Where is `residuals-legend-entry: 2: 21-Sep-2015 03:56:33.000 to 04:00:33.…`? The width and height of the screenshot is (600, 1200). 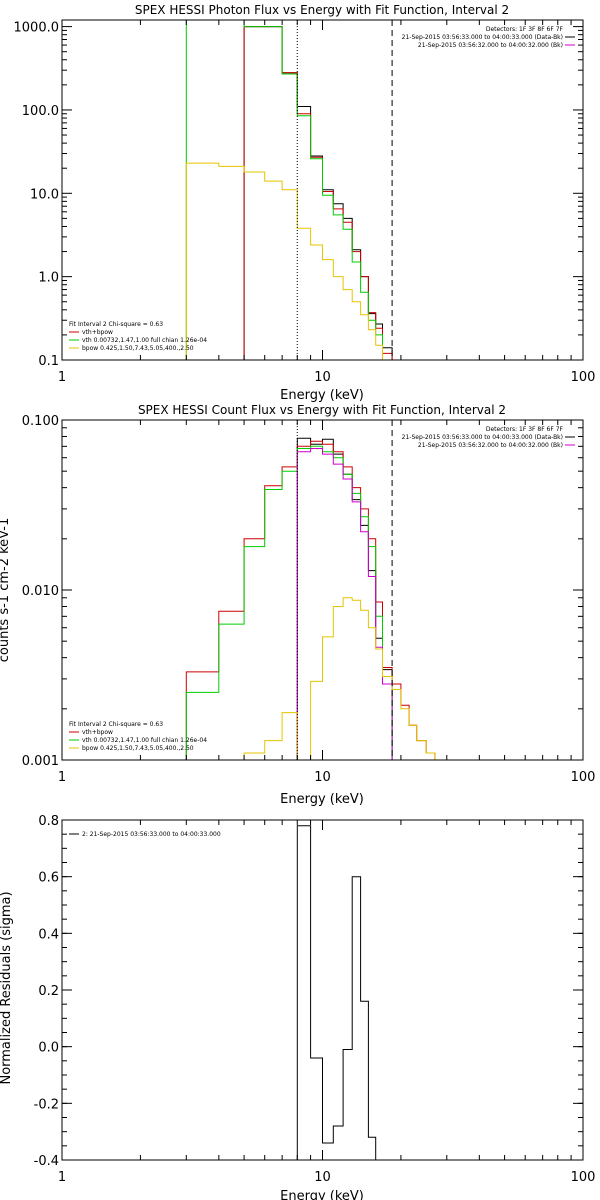 residuals-legend-entry: 2: 21-Sep-2015 03:56:33.000 to 04:00:33.… is located at coordinates (151, 834).